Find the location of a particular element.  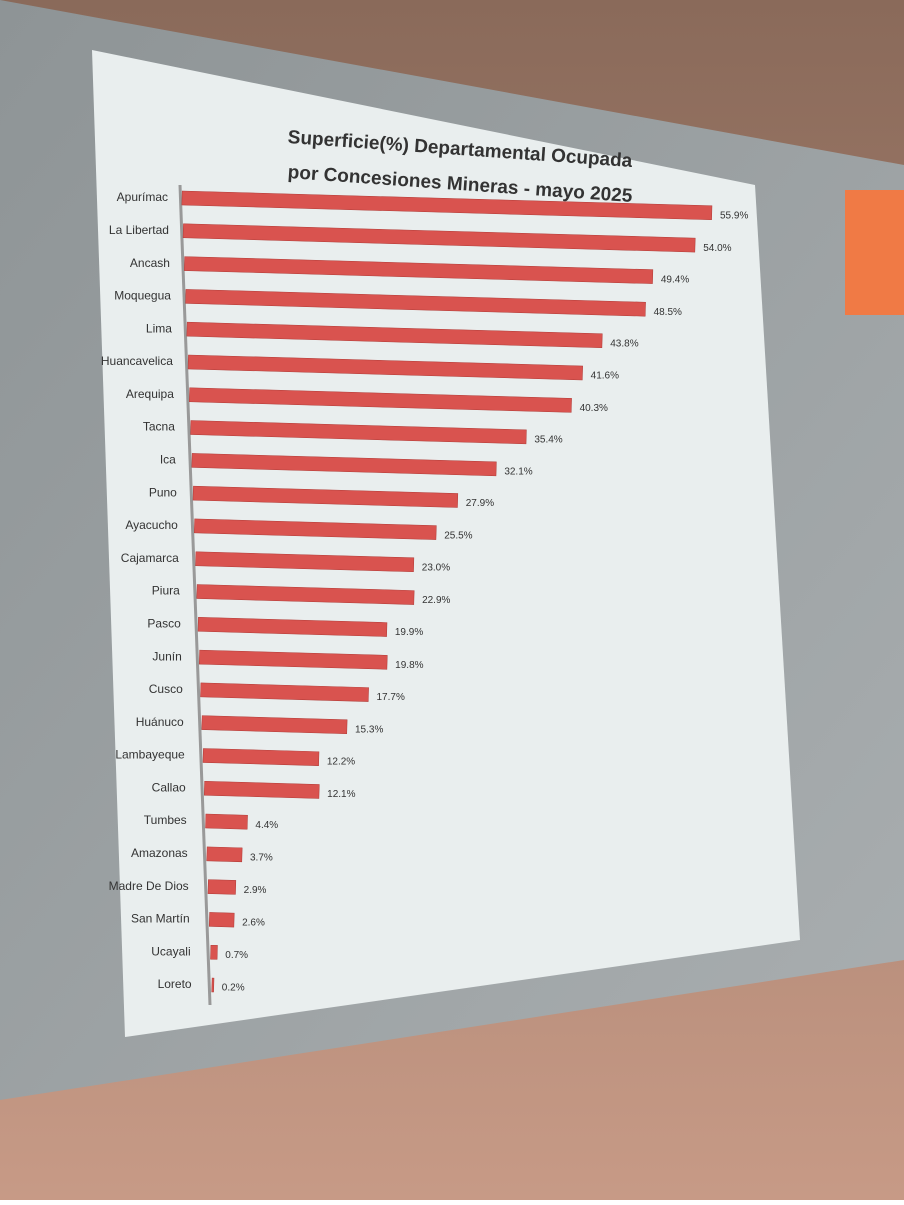

category-label: Ayacucho is located at coordinates (151, 525).